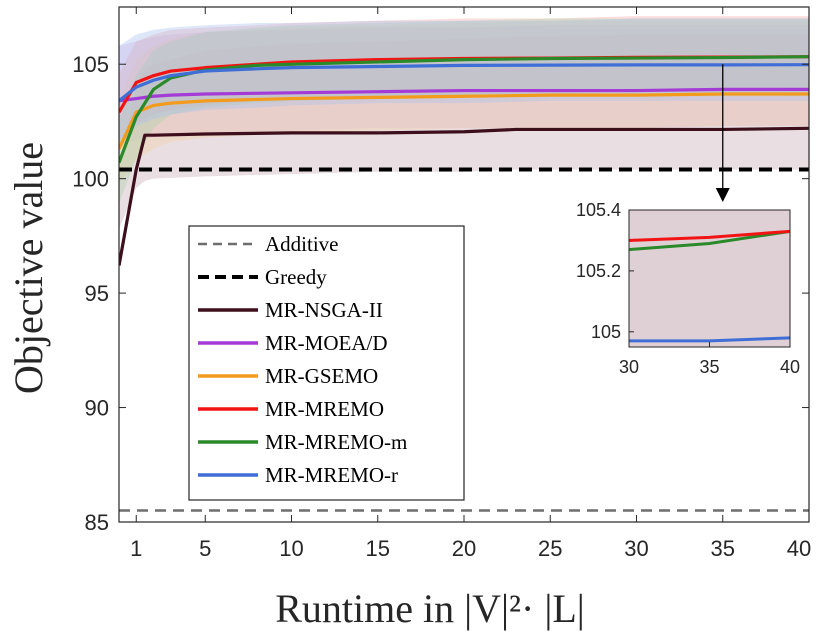 The image size is (831, 631). I want to click on y-tick-label: 90, so click(97, 408).